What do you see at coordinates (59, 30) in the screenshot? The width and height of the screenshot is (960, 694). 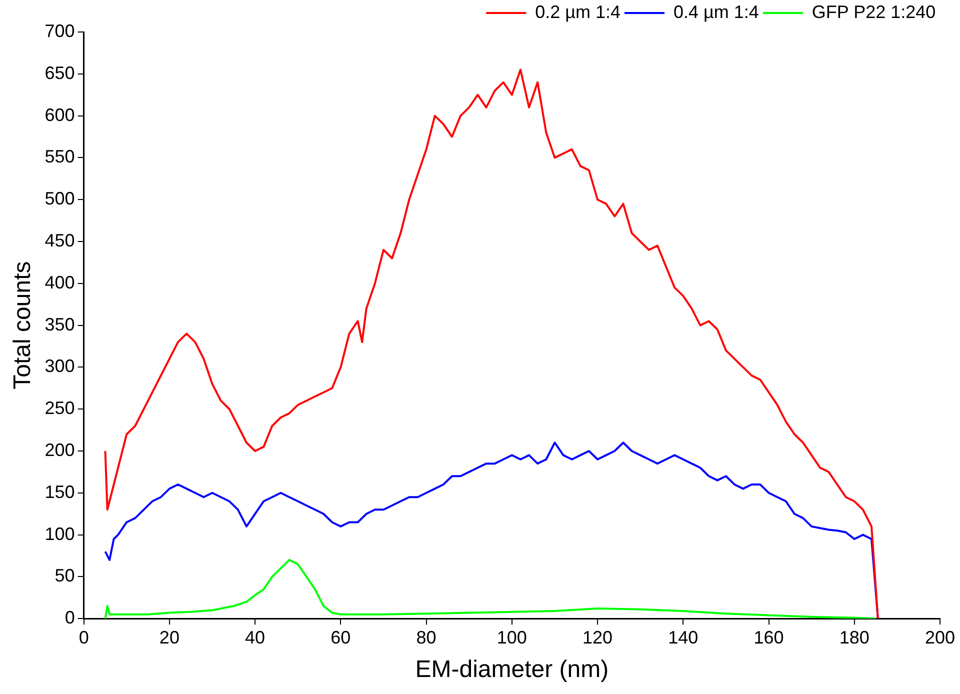 I see `y-tick-label: 700` at bounding box center [59, 30].